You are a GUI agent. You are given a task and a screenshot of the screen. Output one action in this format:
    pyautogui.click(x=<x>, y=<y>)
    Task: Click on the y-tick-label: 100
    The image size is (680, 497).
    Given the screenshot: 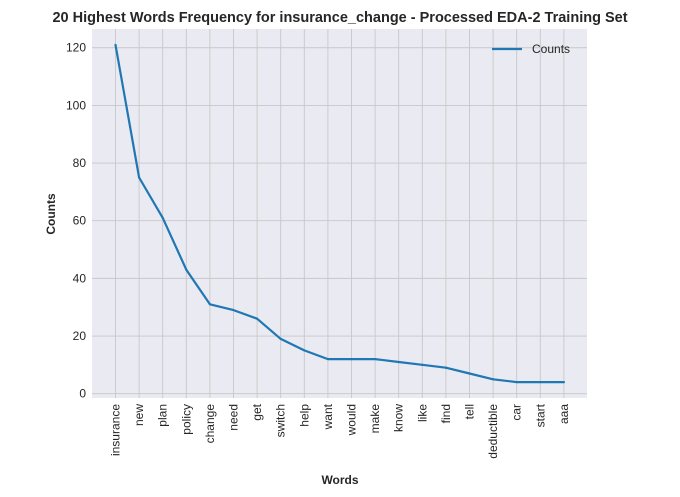 What is the action you would take?
    pyautogui.click(x=76, y=105)
    